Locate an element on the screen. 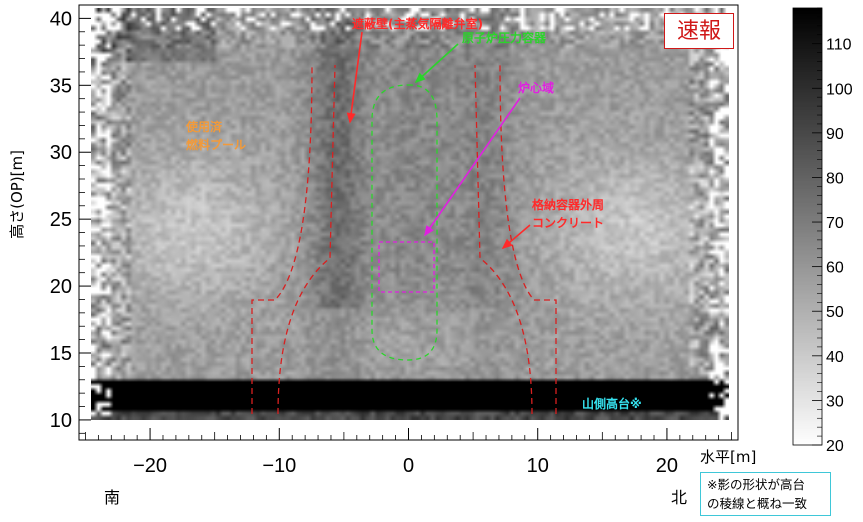 The image size is (863, 522). arrow-rpv is located at coordinates (437, 63).